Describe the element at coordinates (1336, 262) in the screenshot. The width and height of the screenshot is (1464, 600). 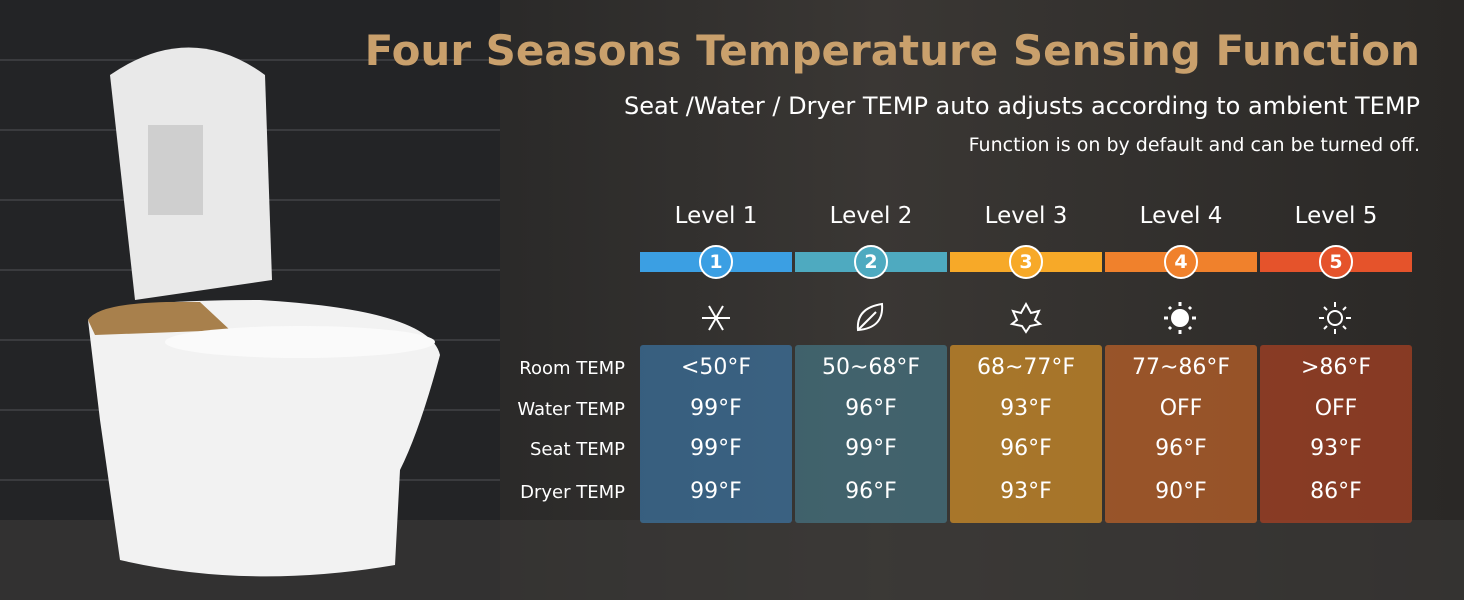
I see `level-number: 5` at that location.